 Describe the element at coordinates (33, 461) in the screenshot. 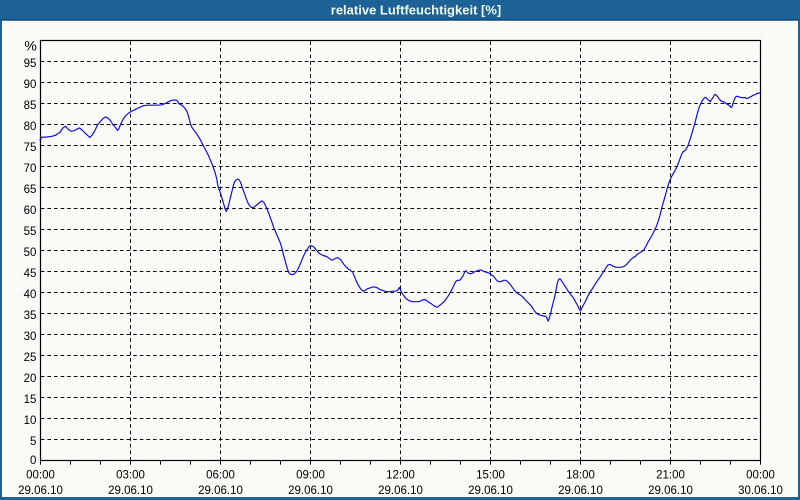

I see `svg-text: 0` at that location.